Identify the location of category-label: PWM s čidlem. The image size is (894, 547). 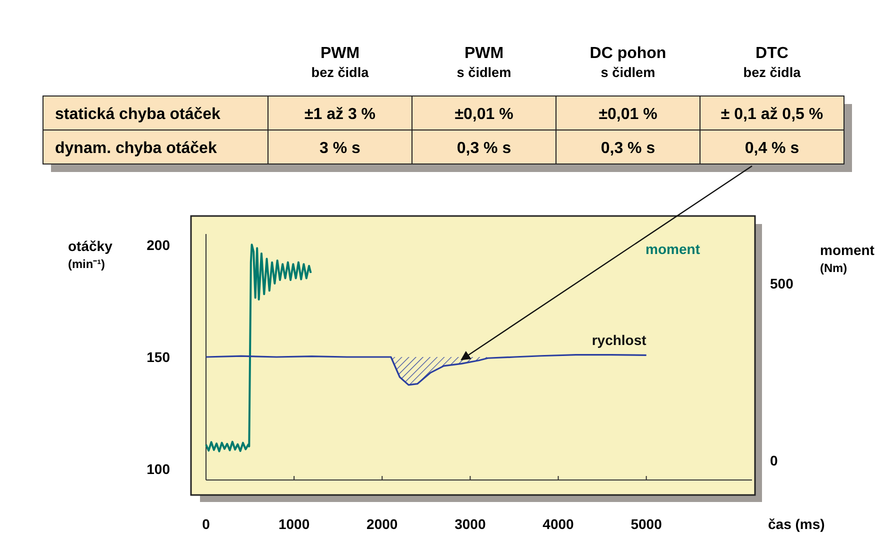
(484, 62).